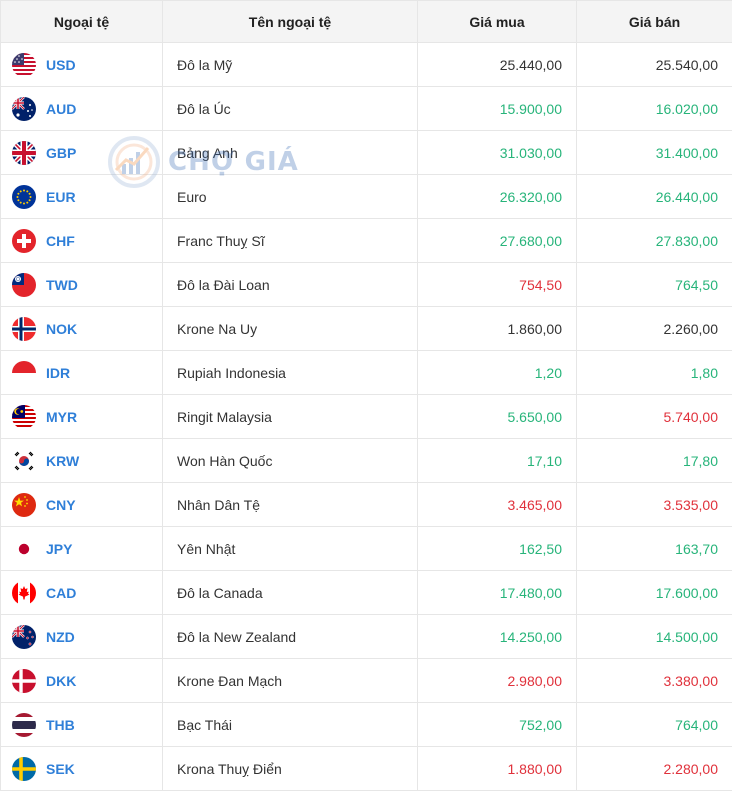  Describe the element at coordinates (290, 109) in the screenshot. I see `currency-name: Đô la Úc` at that location.